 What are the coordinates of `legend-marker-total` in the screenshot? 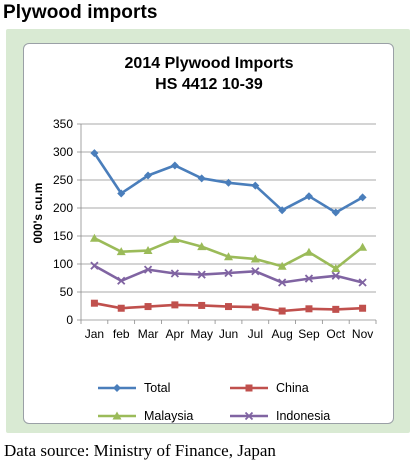 It's located at (117, 388).